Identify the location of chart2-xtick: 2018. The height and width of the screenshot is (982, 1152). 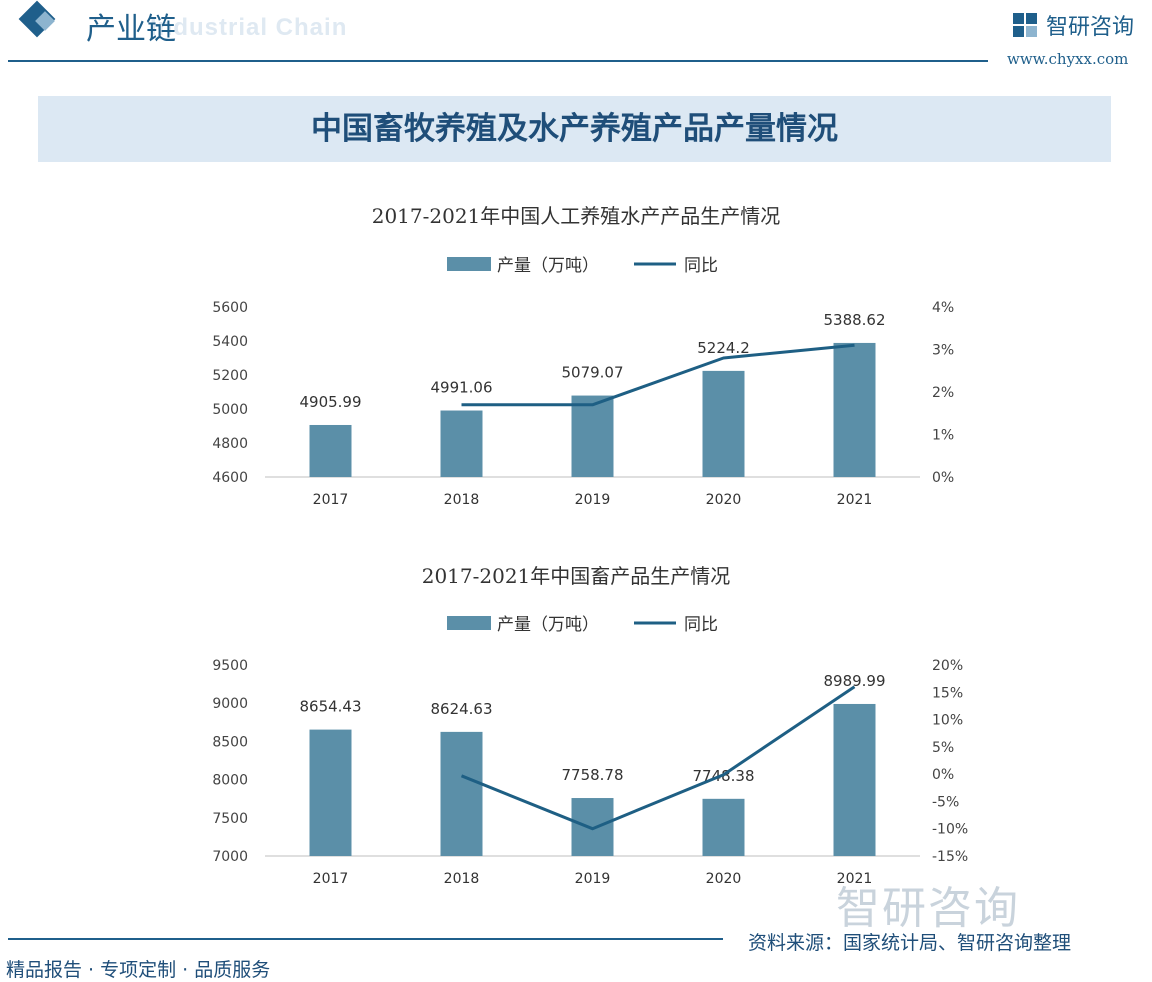
(462, 879).